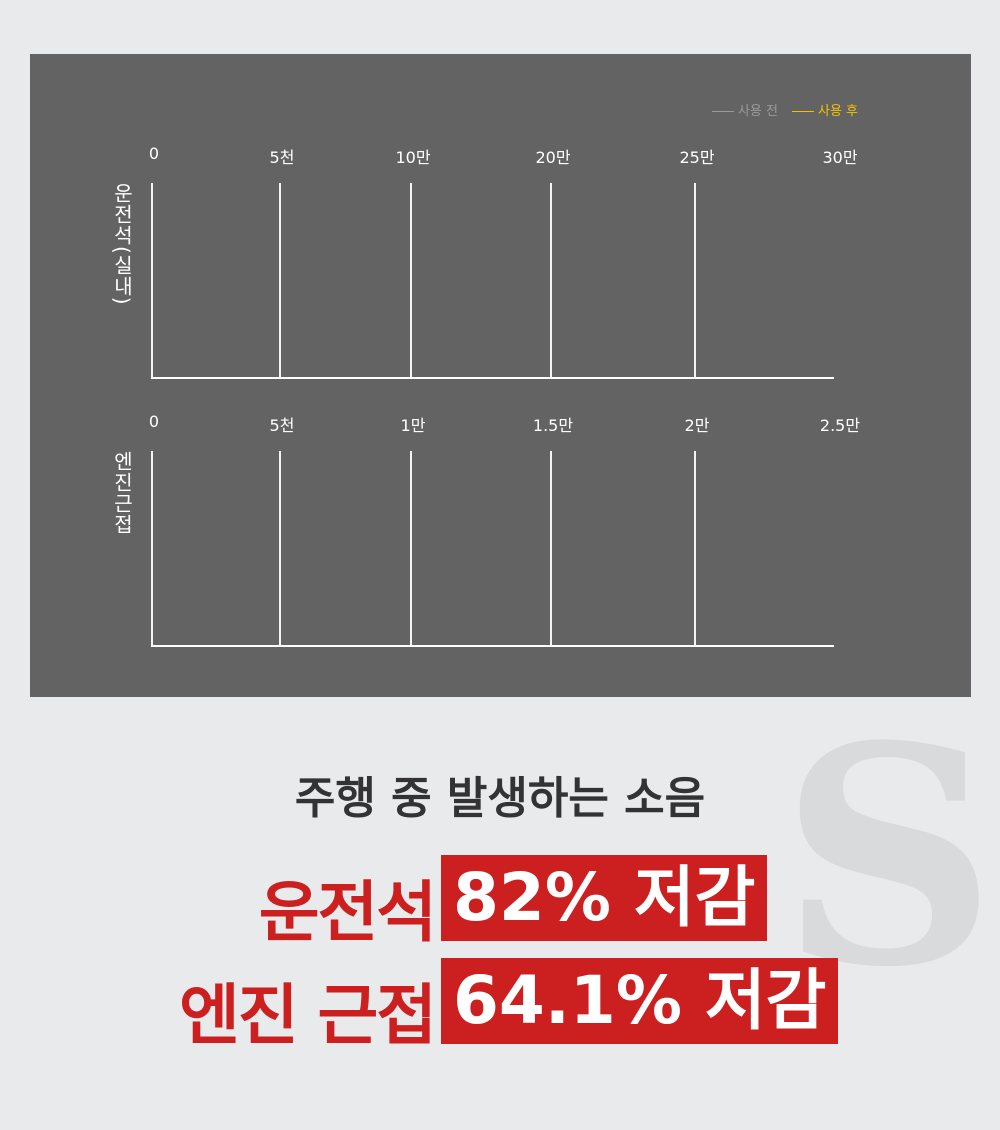 This screenshot has width=1000, height=1130. What do you see at coordinates (757, 111) in the screenshot?
I see `legend-label: 사용 전` at bounding box center [757, 111].